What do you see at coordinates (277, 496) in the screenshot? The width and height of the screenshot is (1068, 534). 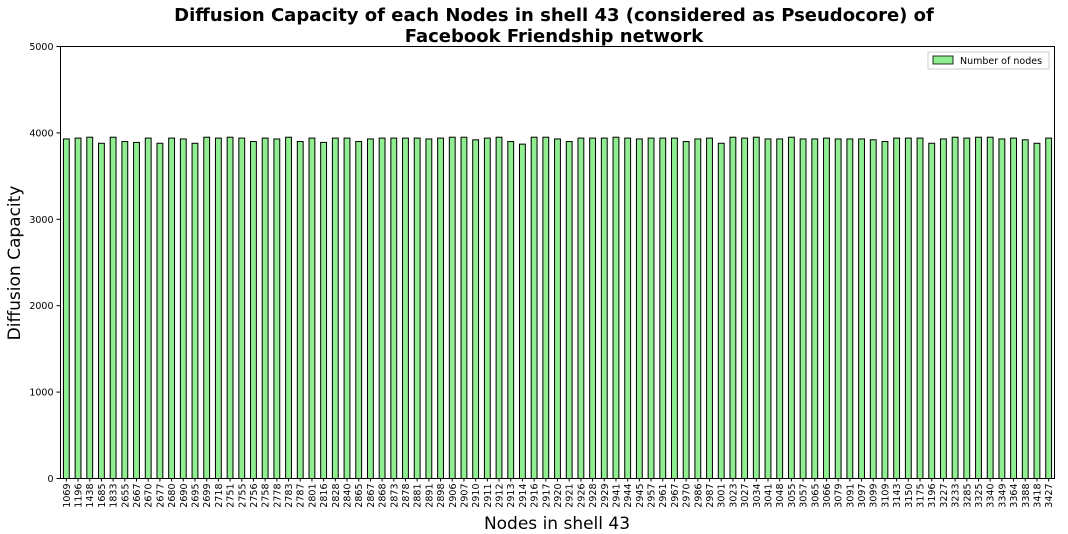 I see `x-tick-label: 2778` at bounding box center [277, 496].